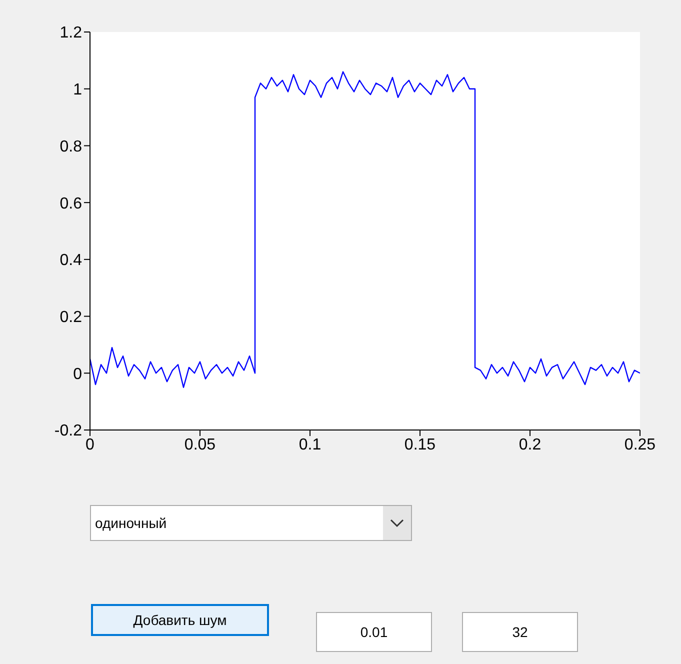 The width and height of the screenshot is (681, 664). Describe the element at coordinates (71, 317) in the screenshot. I see `y-tick-label: 0.2` at that location.